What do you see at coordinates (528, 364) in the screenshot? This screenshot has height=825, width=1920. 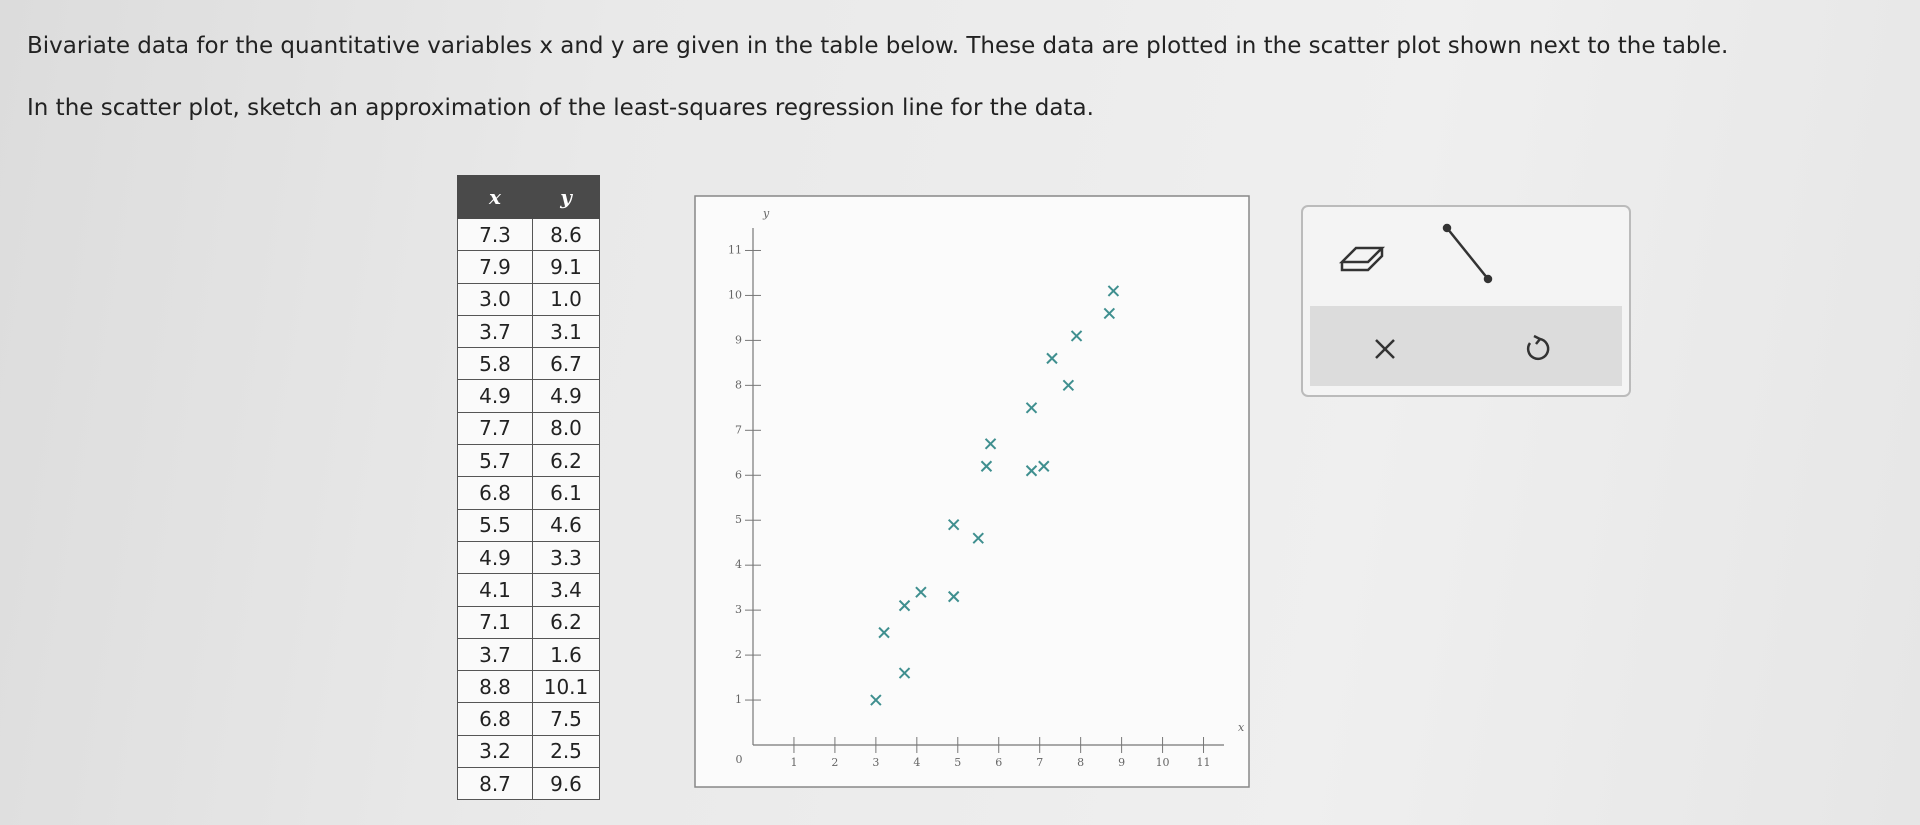 I see `table-row: 5.8 6.7` at bounding box center [528, 364].